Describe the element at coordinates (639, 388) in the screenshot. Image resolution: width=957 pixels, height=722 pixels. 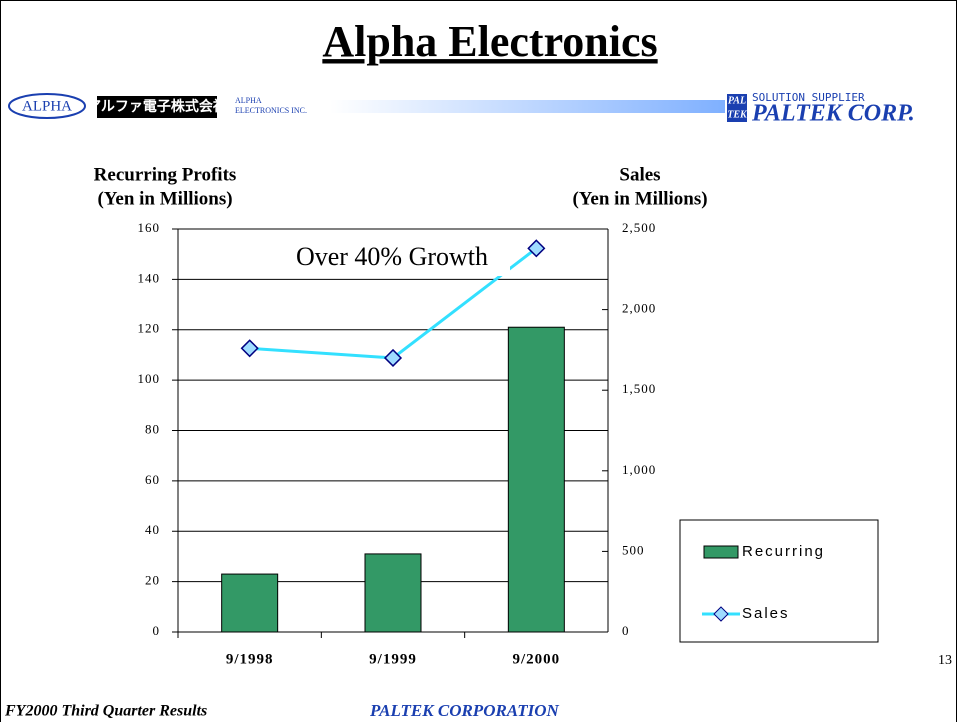
I see `y2-tick-label: 1,500` at that location.